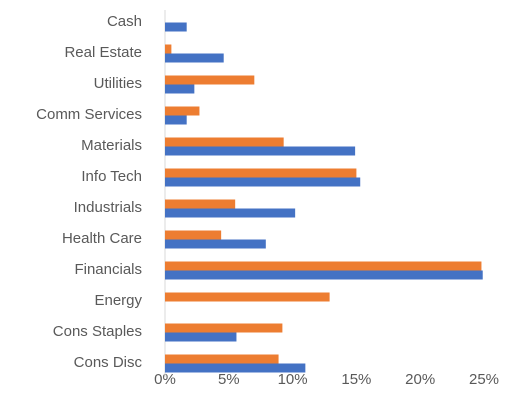 This screenshot has width=506, height=417. What do you see at coordinates (420, 379) in the screenshot?
I see `x-tick-label: 20%` at bounding box center [420, 379].